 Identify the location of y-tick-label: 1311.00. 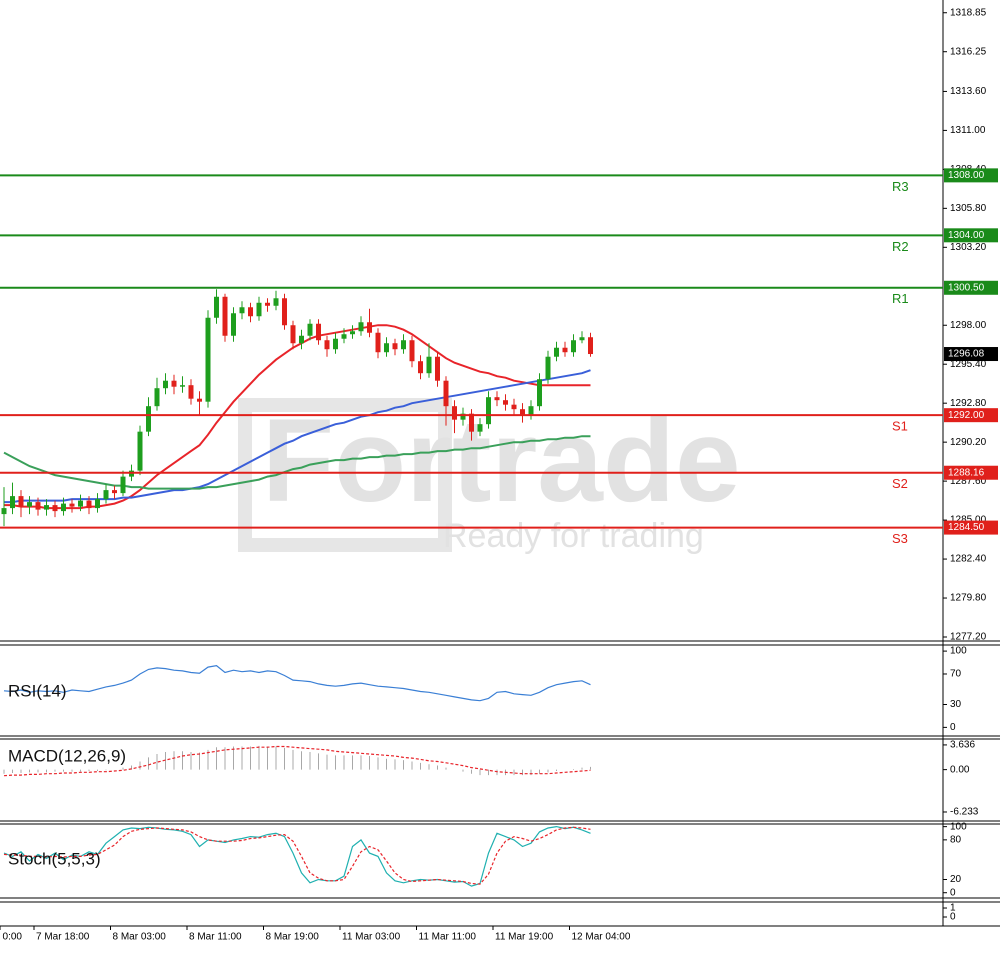
(968, 130).